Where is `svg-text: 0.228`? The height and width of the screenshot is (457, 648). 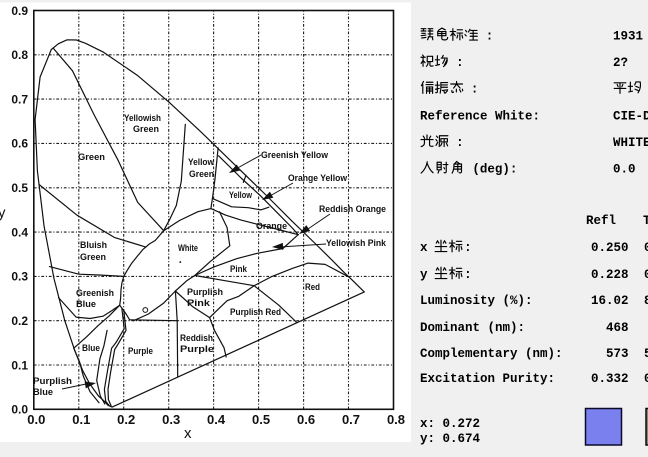 svg-text: 0.228 is located at coordinates (610, 275).